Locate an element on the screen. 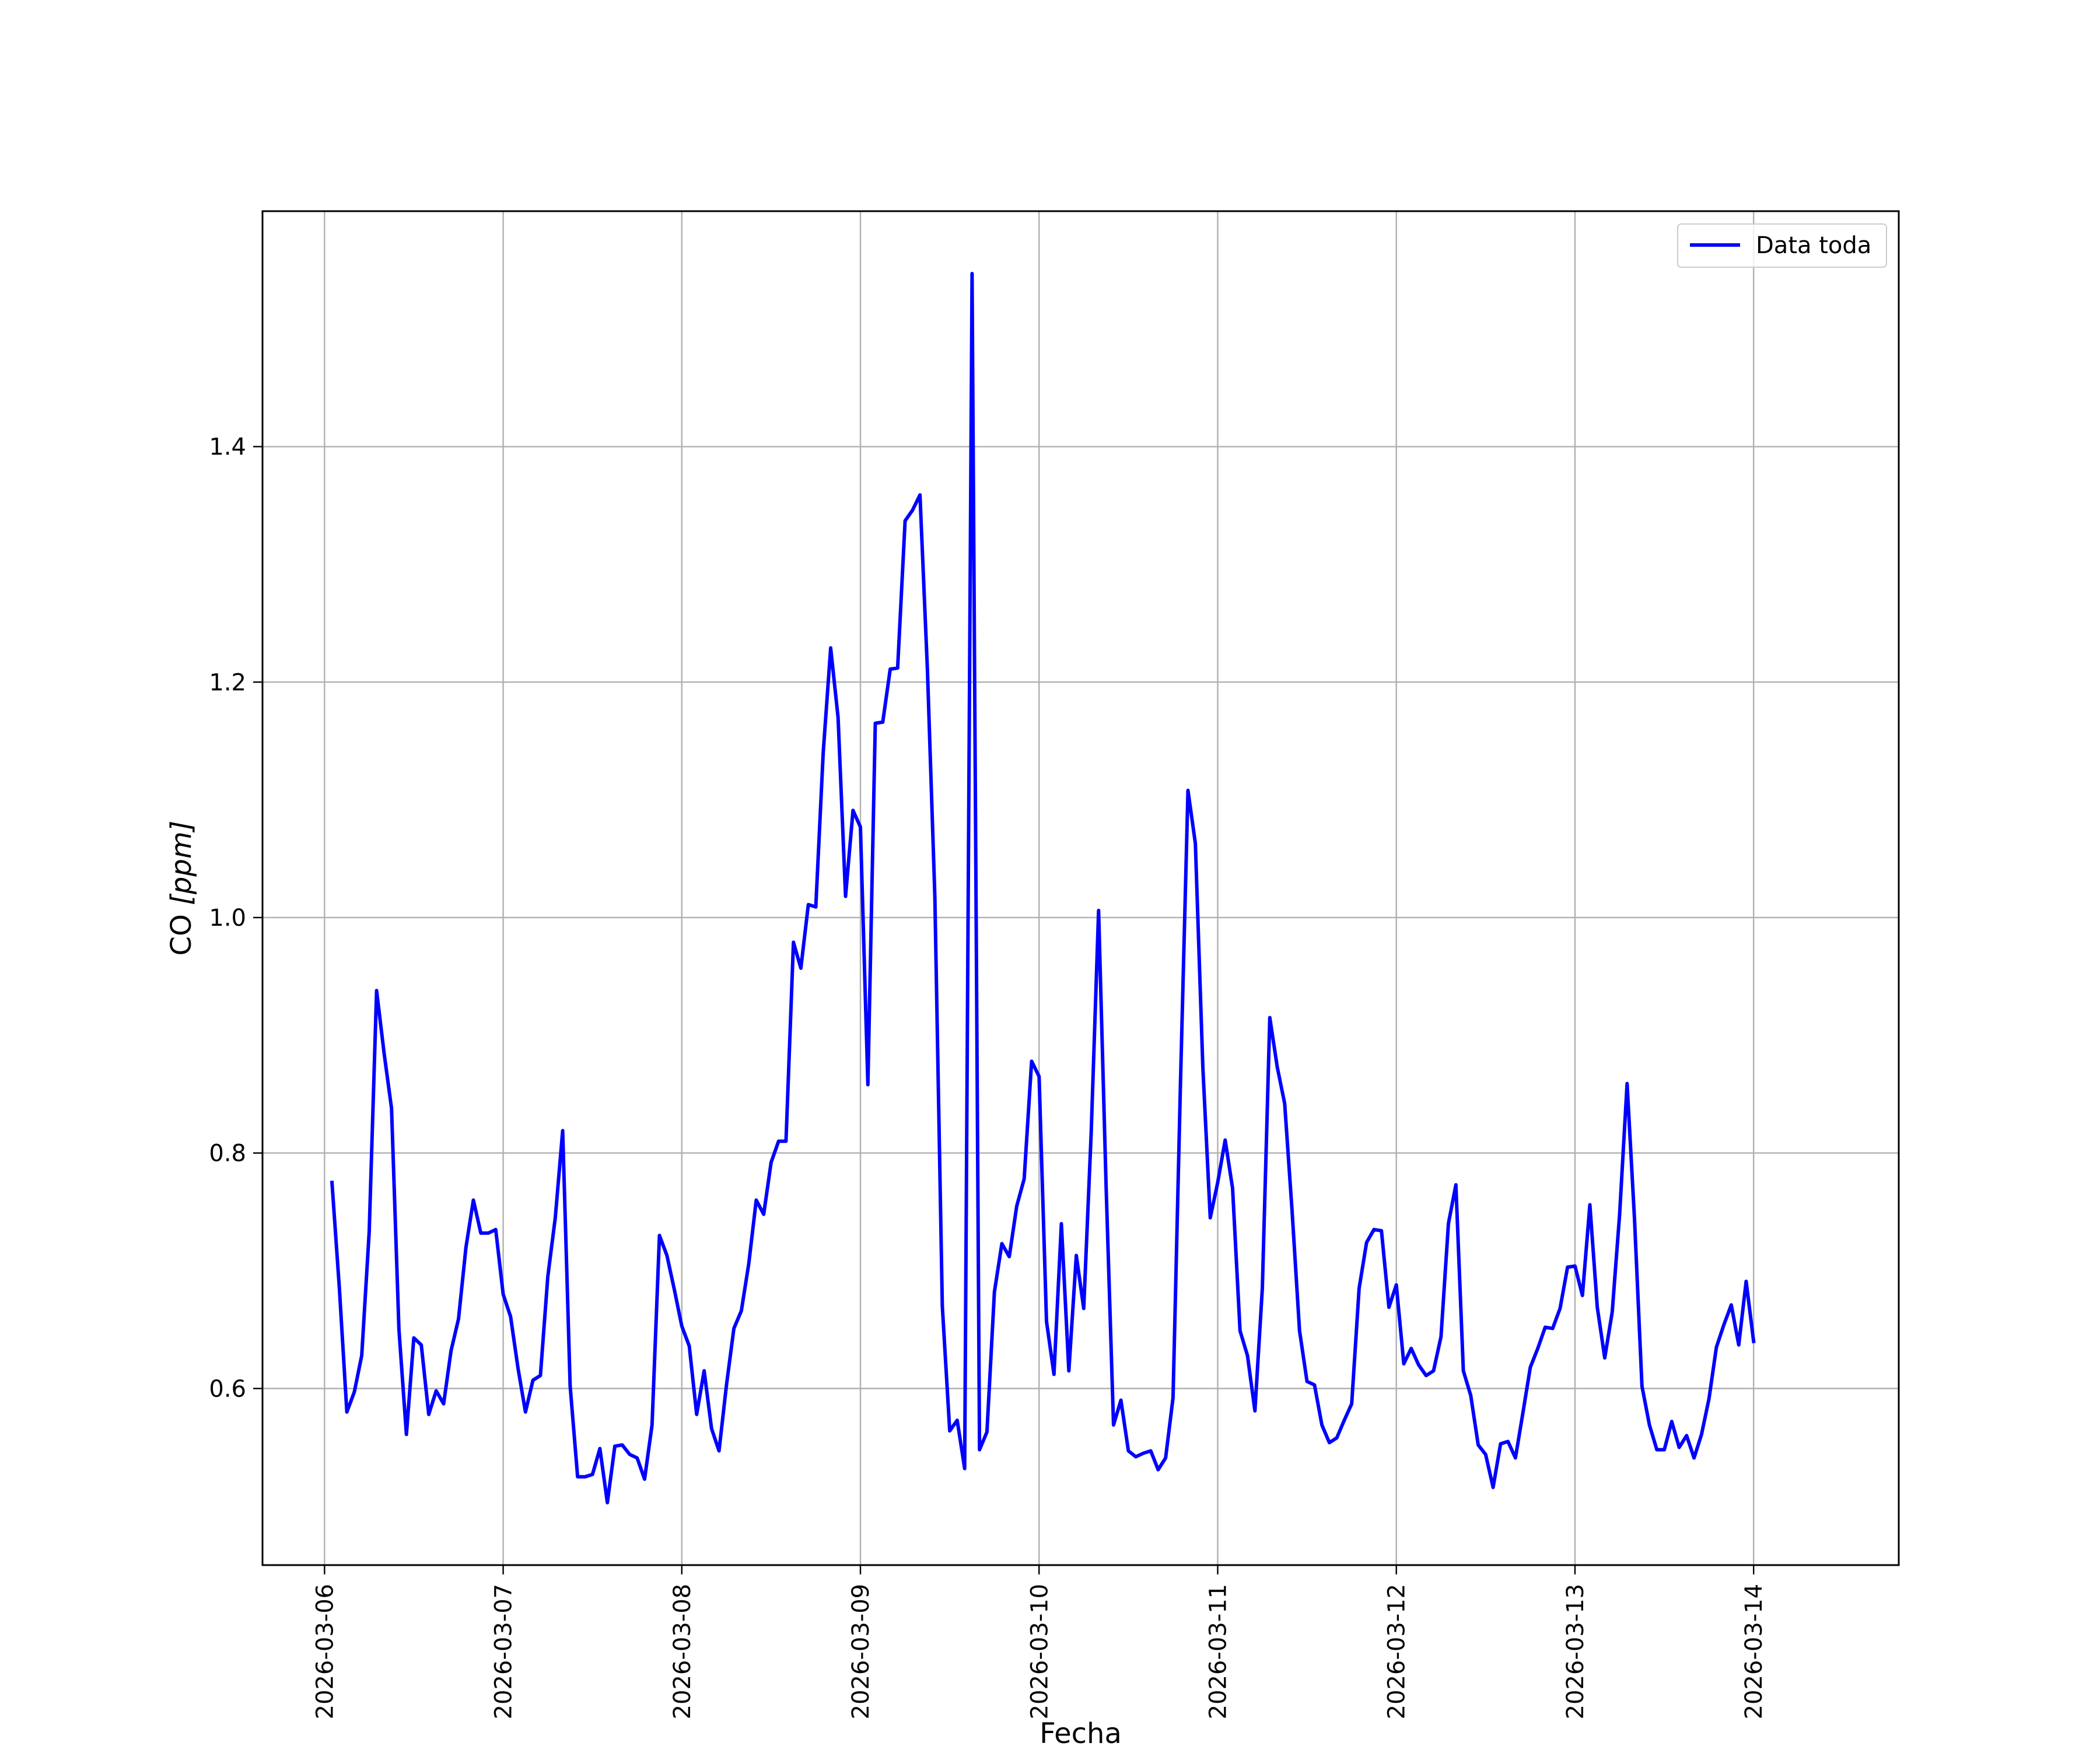 The width and height of the screenshot is (2100, 1750). legend-box is located at coordinates (1782, 245).